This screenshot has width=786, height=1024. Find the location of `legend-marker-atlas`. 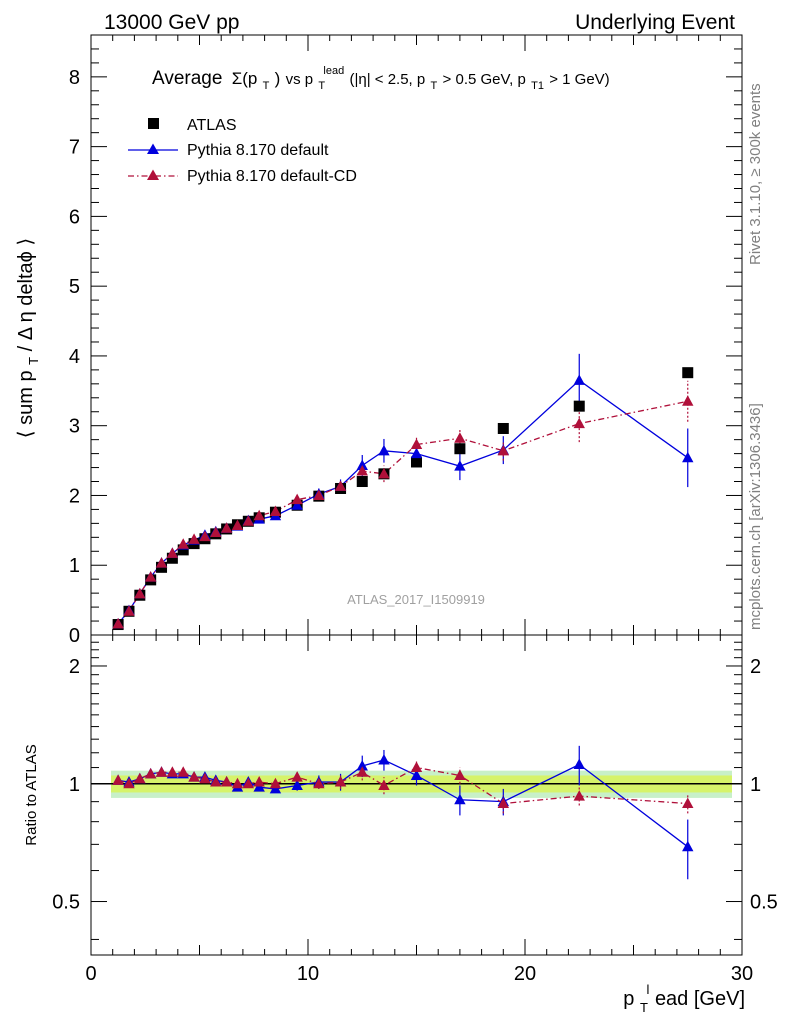

legend-marker-atlas is located at coordinates (153, 123).